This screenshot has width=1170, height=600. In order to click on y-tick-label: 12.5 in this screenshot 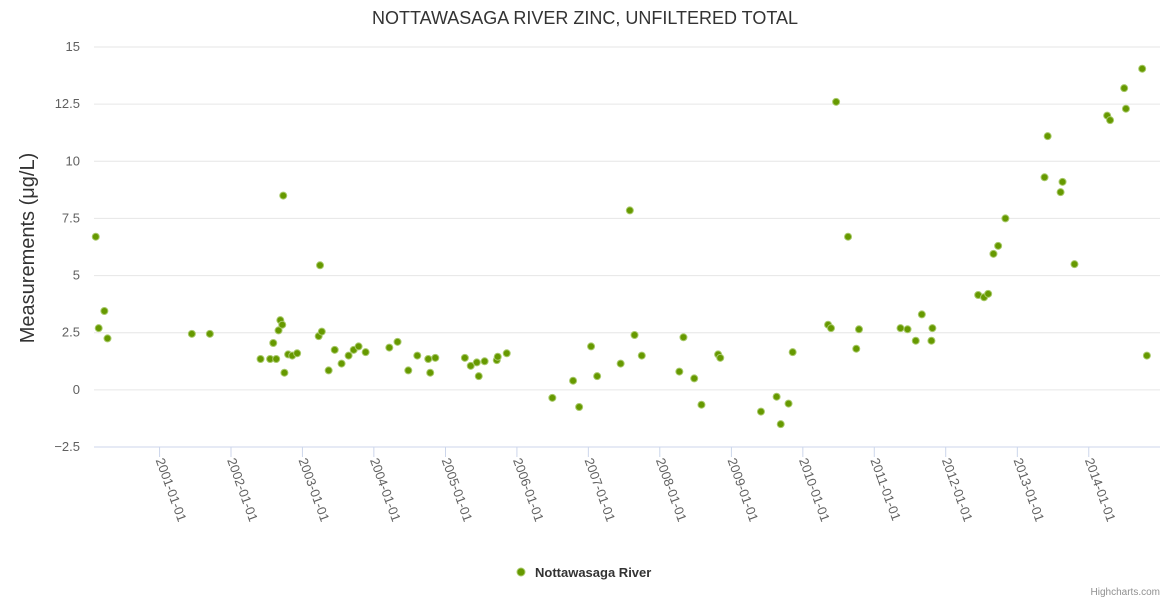, I will do `click(67, 103)`.